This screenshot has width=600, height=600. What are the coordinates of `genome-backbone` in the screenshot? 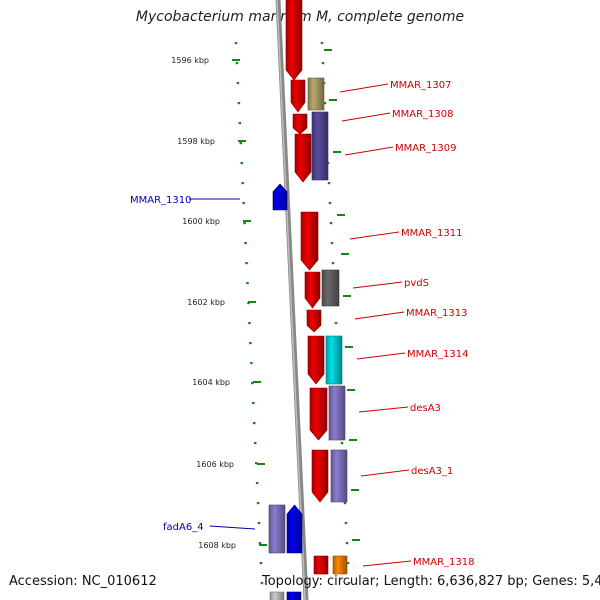 It's located at (292, 300).